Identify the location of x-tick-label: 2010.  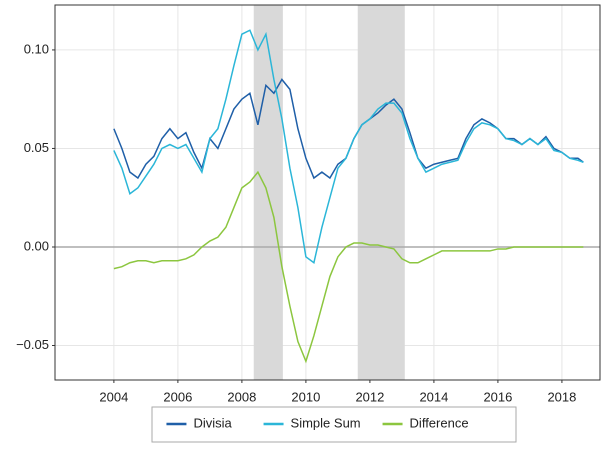
(305, 396).